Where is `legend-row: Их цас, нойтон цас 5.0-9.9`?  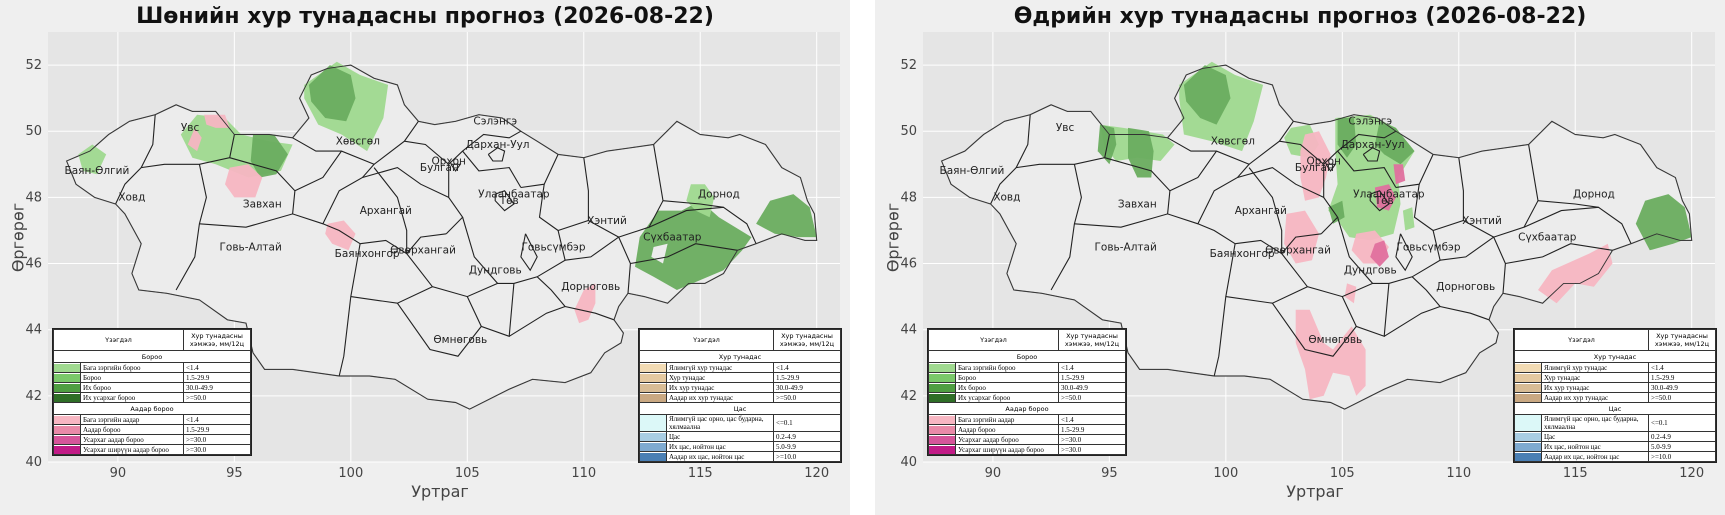
legend-row: Их цас, нойтон цас 5.0-9.9 is located at coordinates (1615, 446).